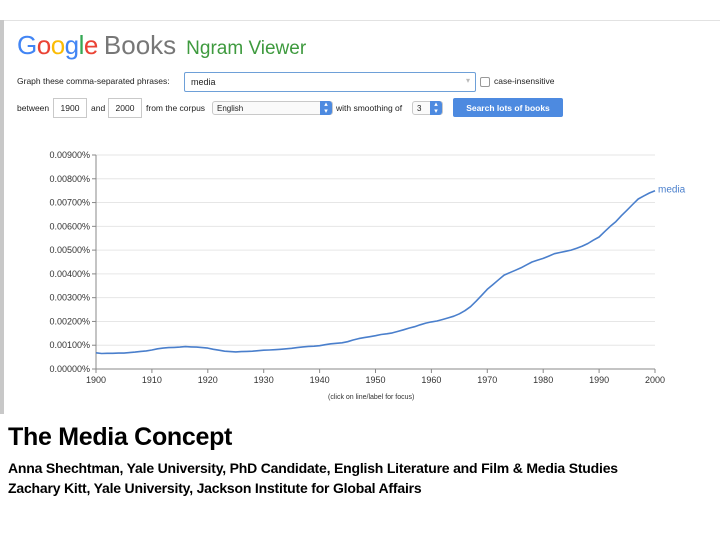 The height and width of the screenshot is (540, 720). Describe the element at coordinates (427, 108) in the screenshot. I see `smoothing-select: 3 ▴ ▾` at that location.